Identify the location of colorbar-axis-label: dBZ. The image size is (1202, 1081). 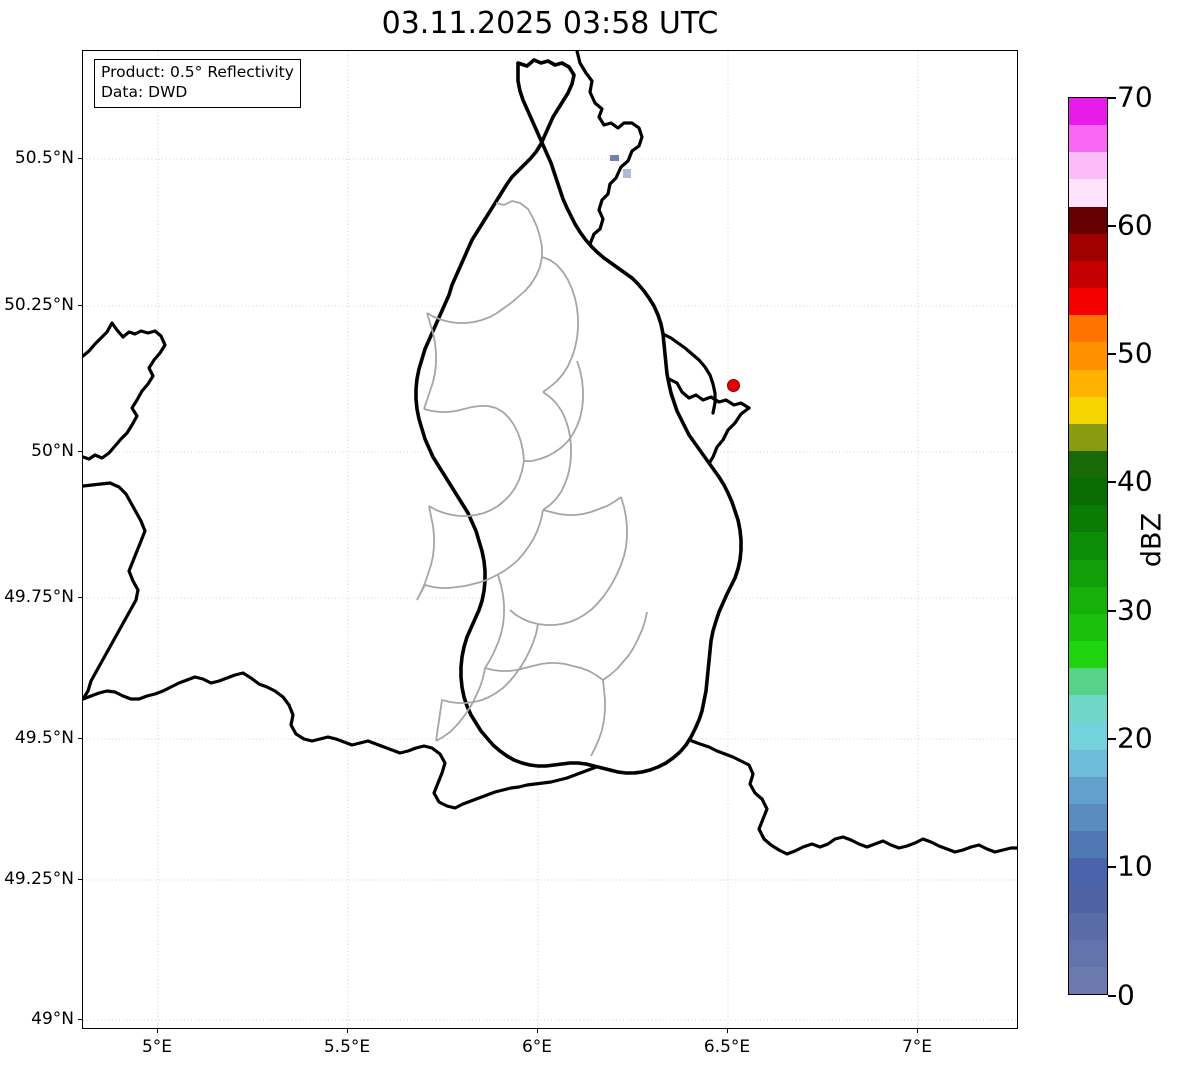
(1152, 540).